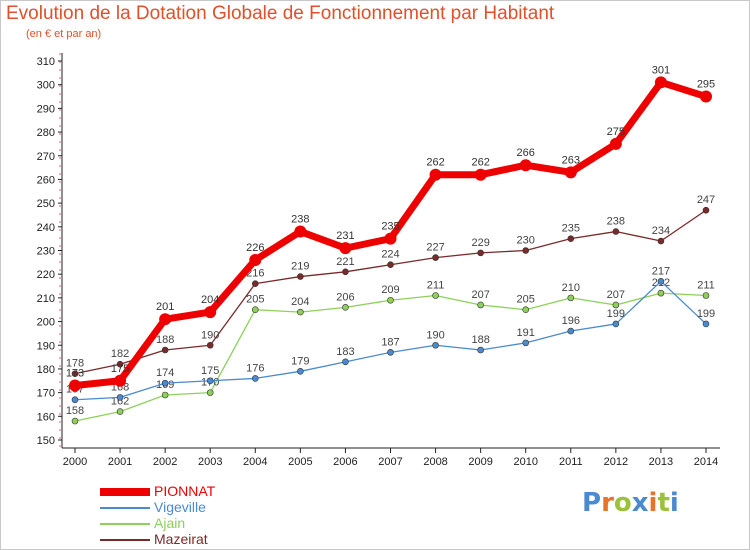  Describe the element at coordinates (526, 241) in the screenshot. I see `data-label-mazeirat: 230` at that location.